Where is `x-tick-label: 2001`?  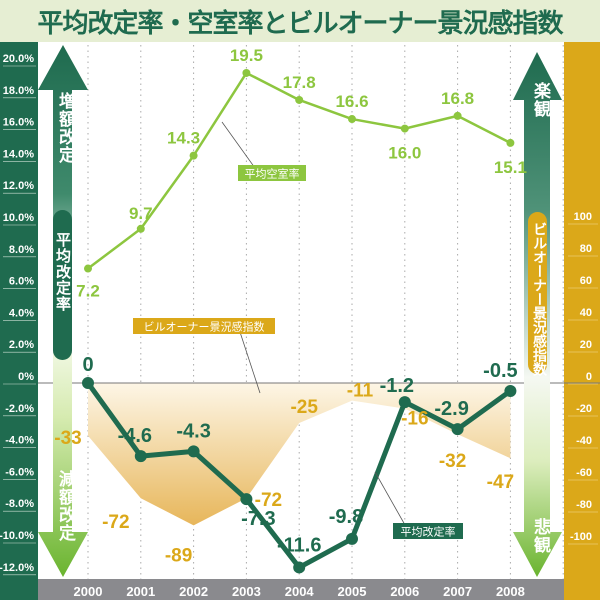
x-tick-label: 2001 is located at coordinates (140, 591).